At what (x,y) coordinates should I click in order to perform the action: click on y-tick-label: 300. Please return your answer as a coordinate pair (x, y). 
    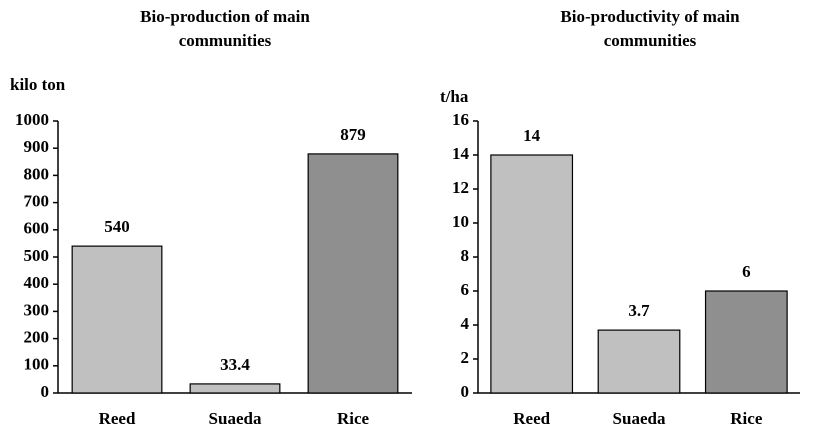
    Looking at the image, I should click on (37, 309).